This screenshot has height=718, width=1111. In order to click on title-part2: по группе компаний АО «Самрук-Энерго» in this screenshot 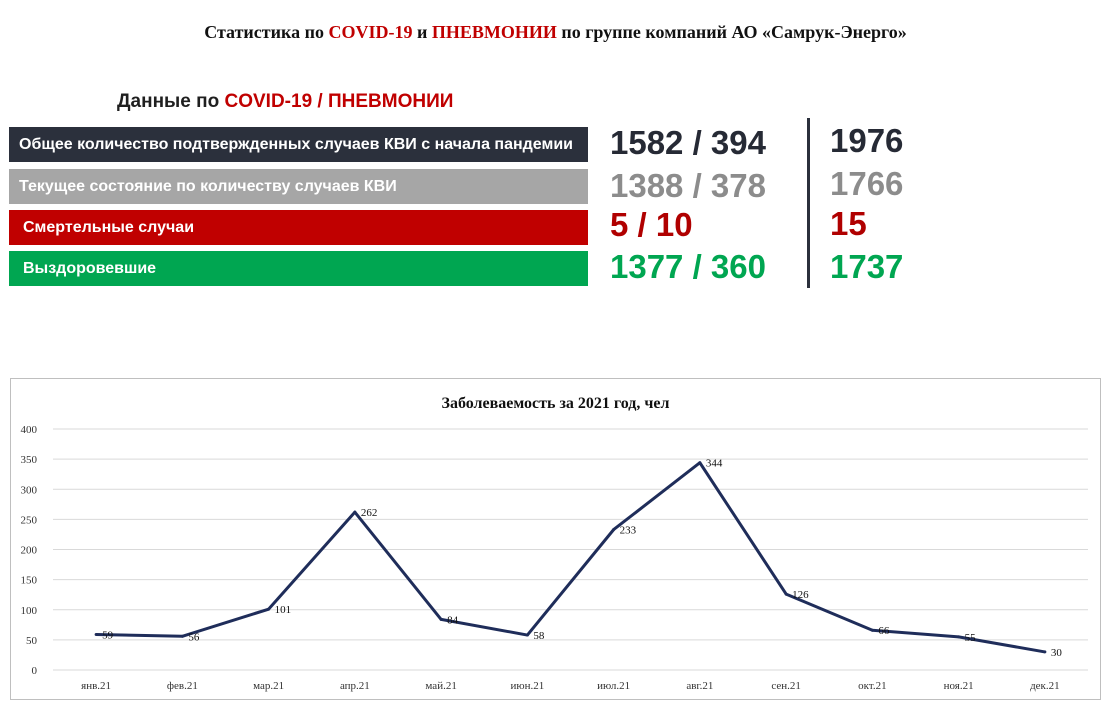, I will do `click(731, 32)`.